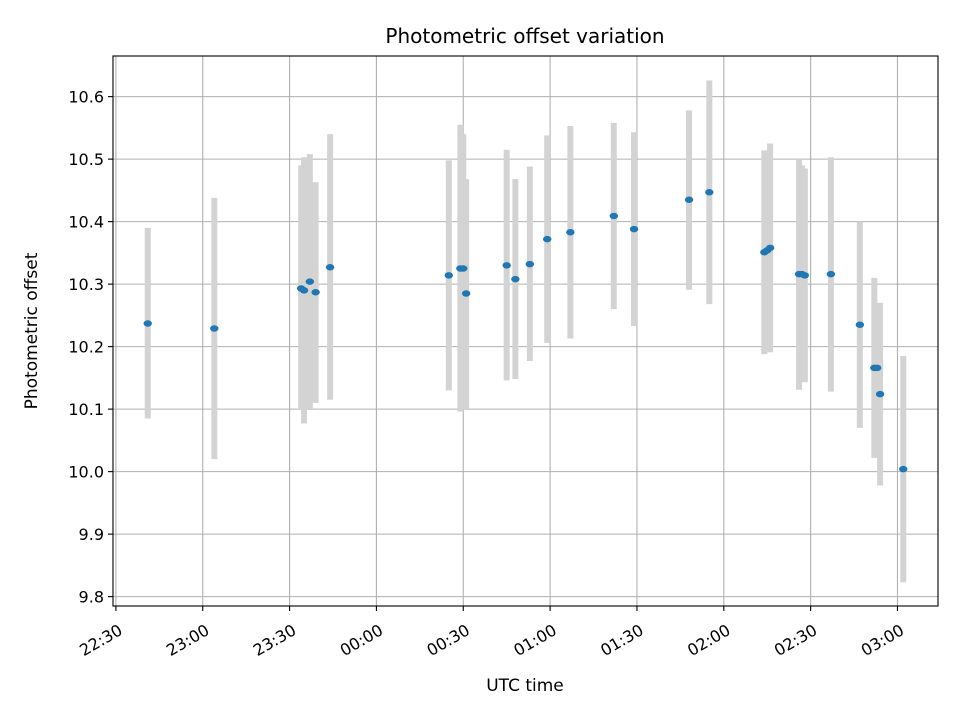  I want to click on y-axis-label: Photometric offset, so click(32, 330).